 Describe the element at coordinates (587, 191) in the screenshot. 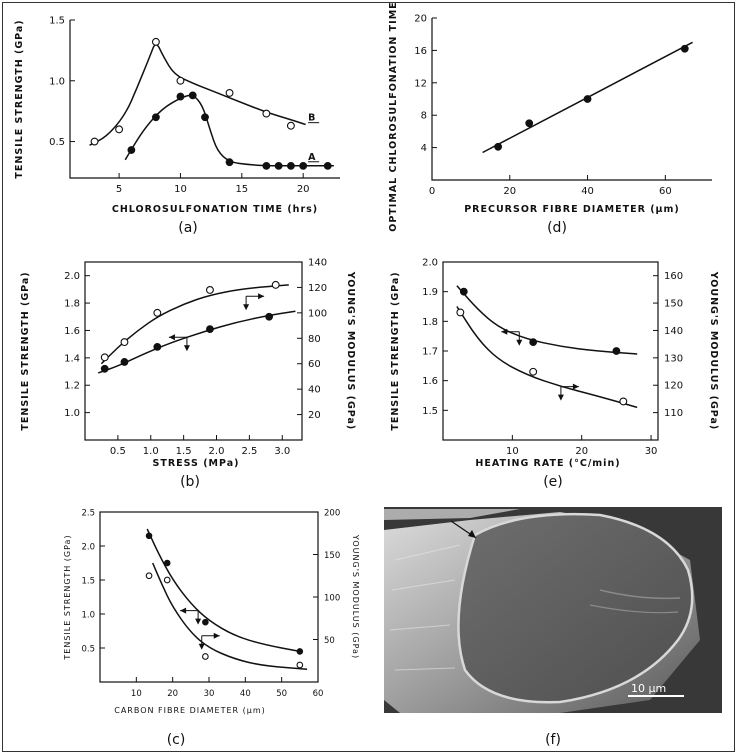

I see `x-tick-label: 40` at that location.